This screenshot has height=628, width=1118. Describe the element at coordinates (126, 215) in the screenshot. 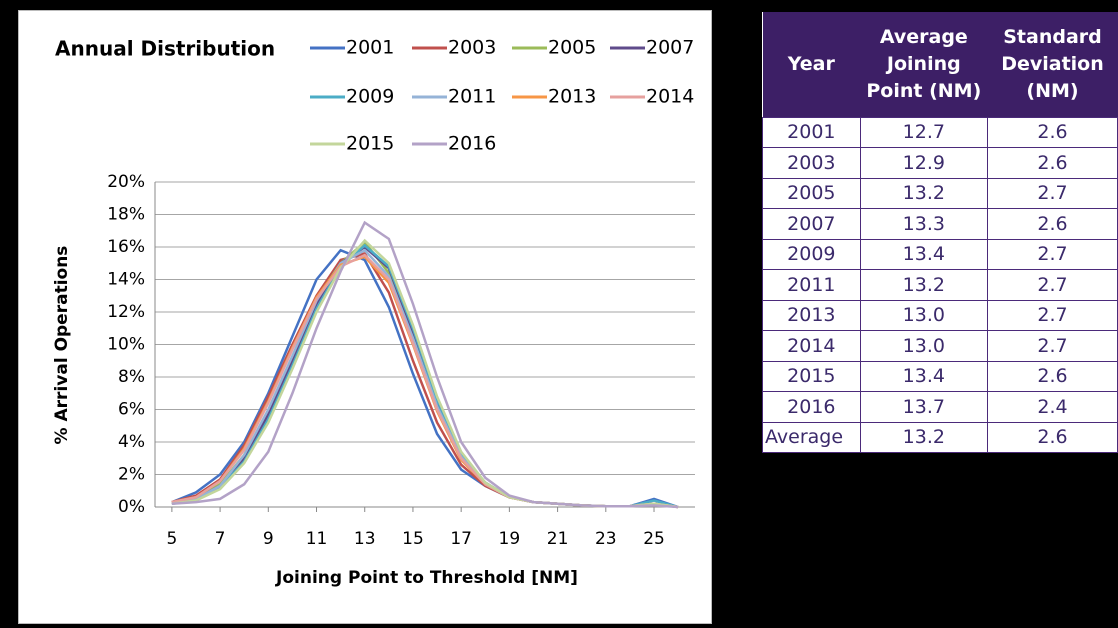

I see `y-tick-label: 18%` at that location.